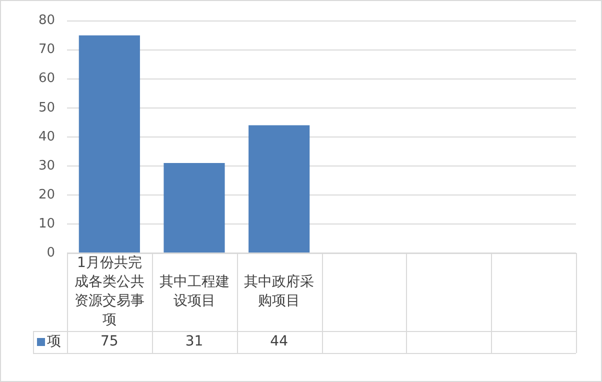  Describe the element at coordinates (46, 224) in the screenshot. I see `y-tick-label: 10` at that location.